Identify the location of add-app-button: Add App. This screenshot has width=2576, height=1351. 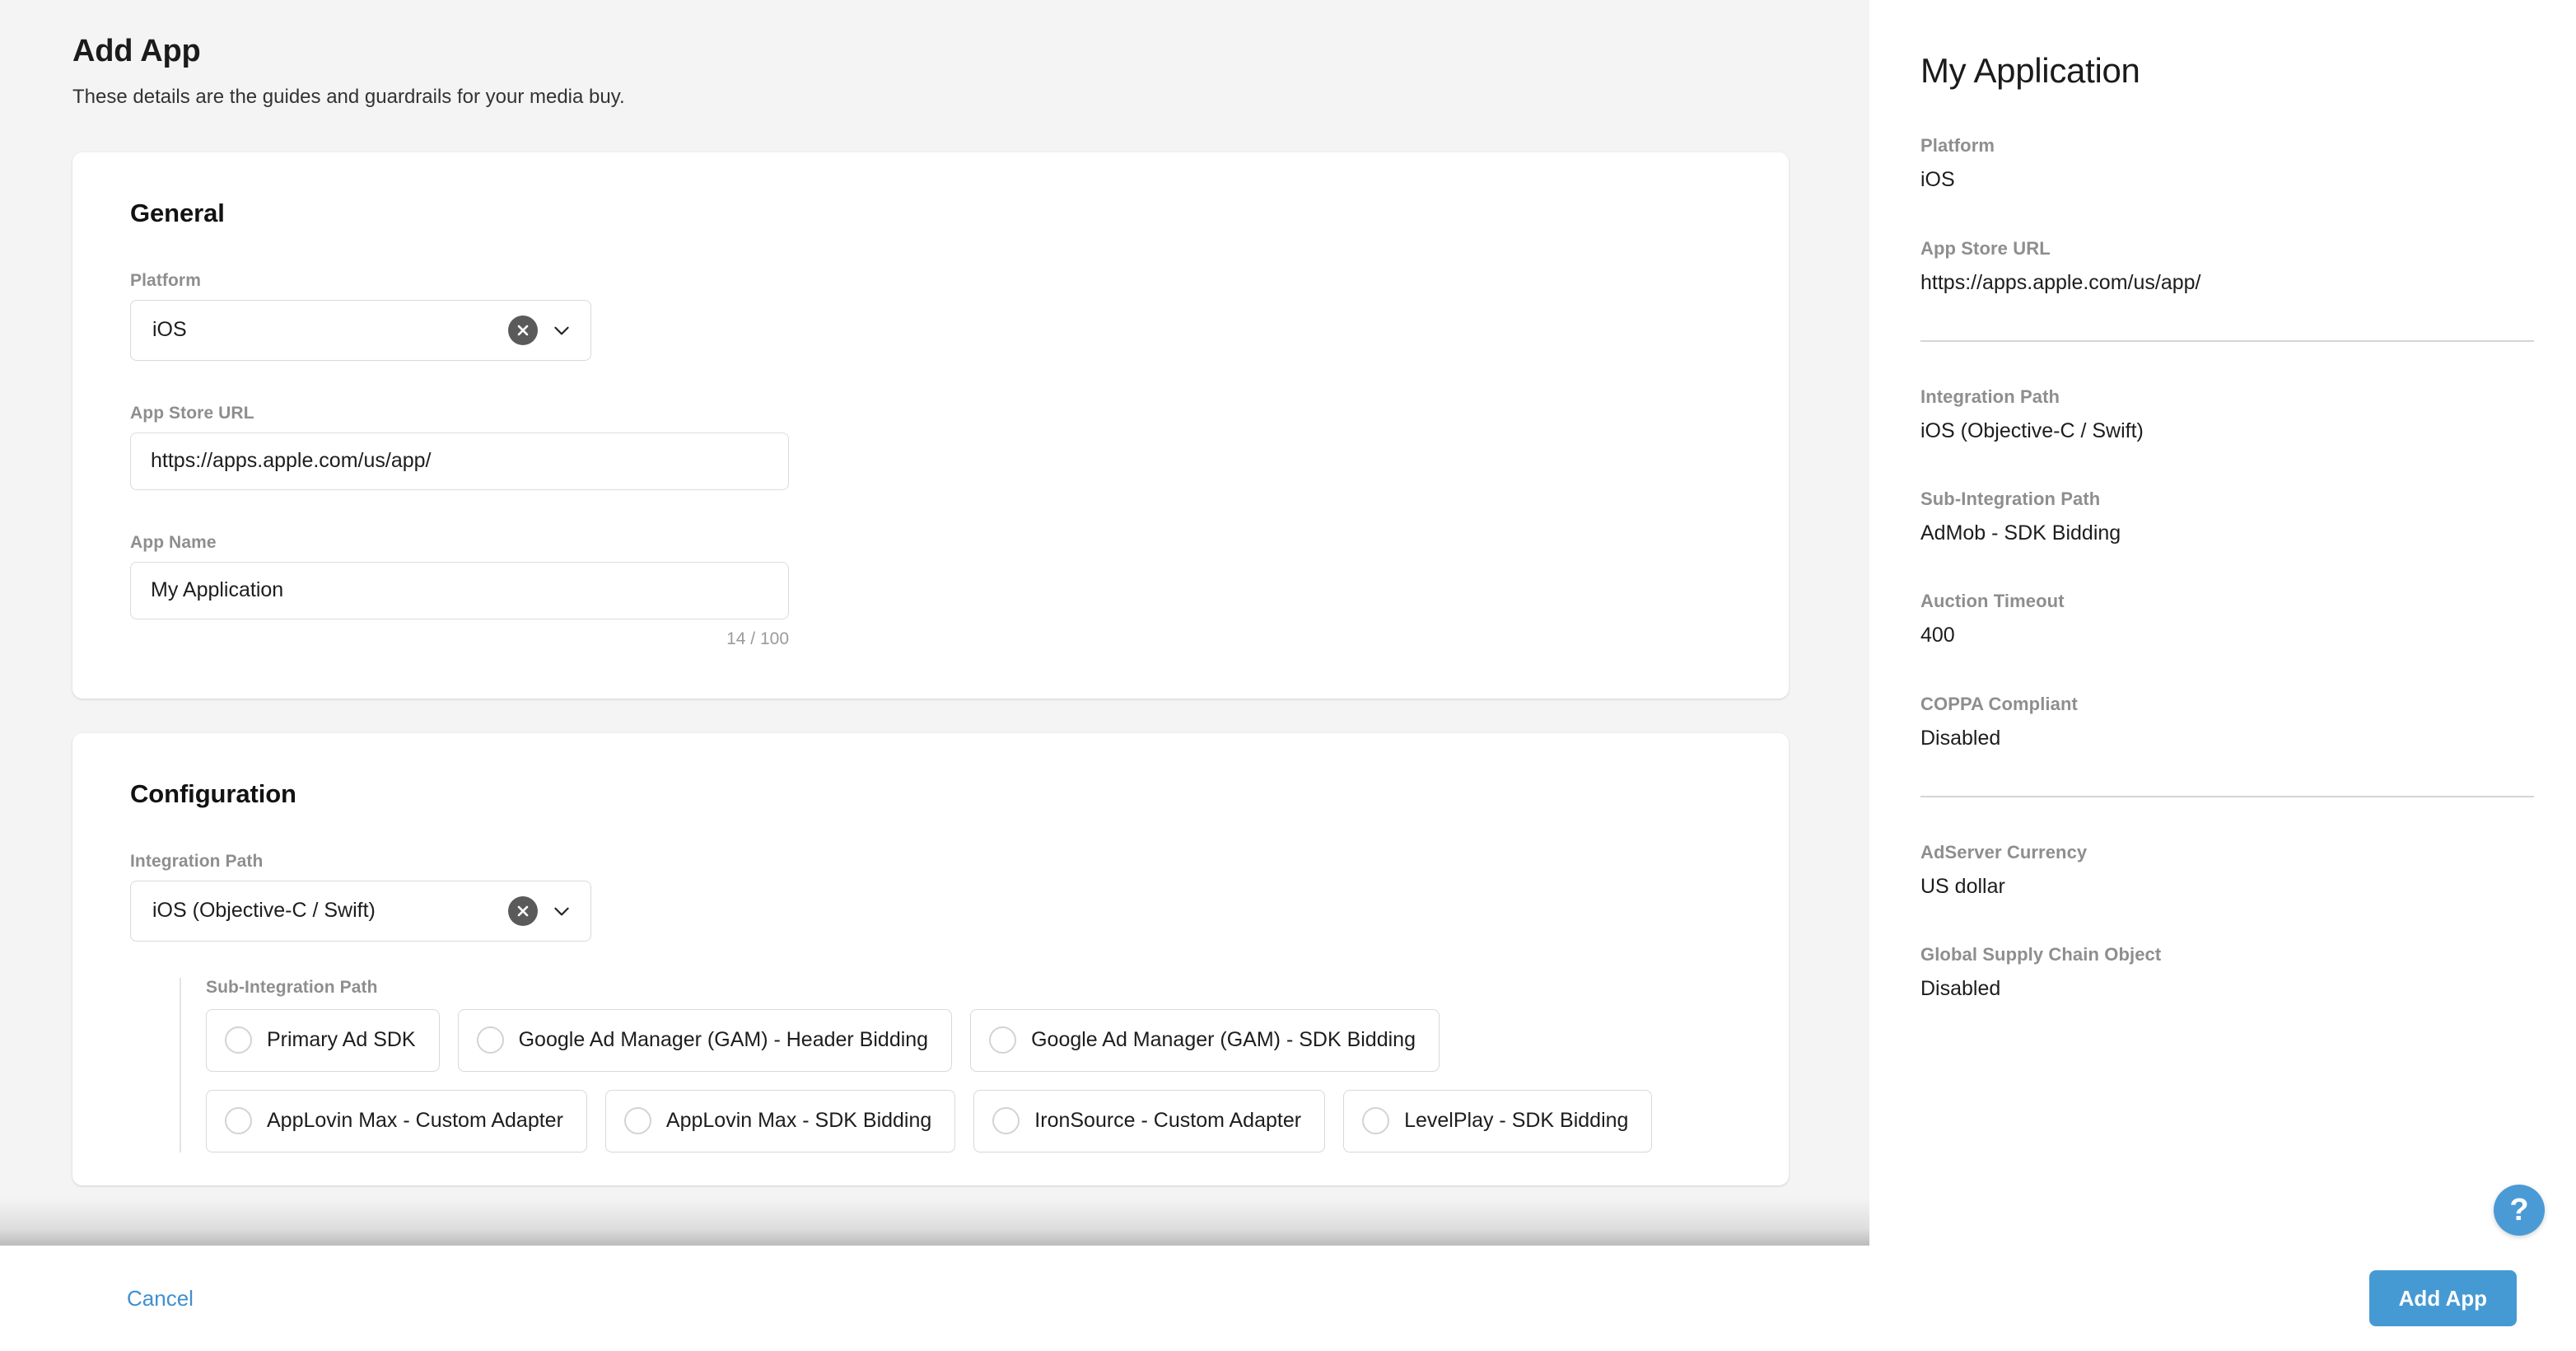
(2442, 1298).